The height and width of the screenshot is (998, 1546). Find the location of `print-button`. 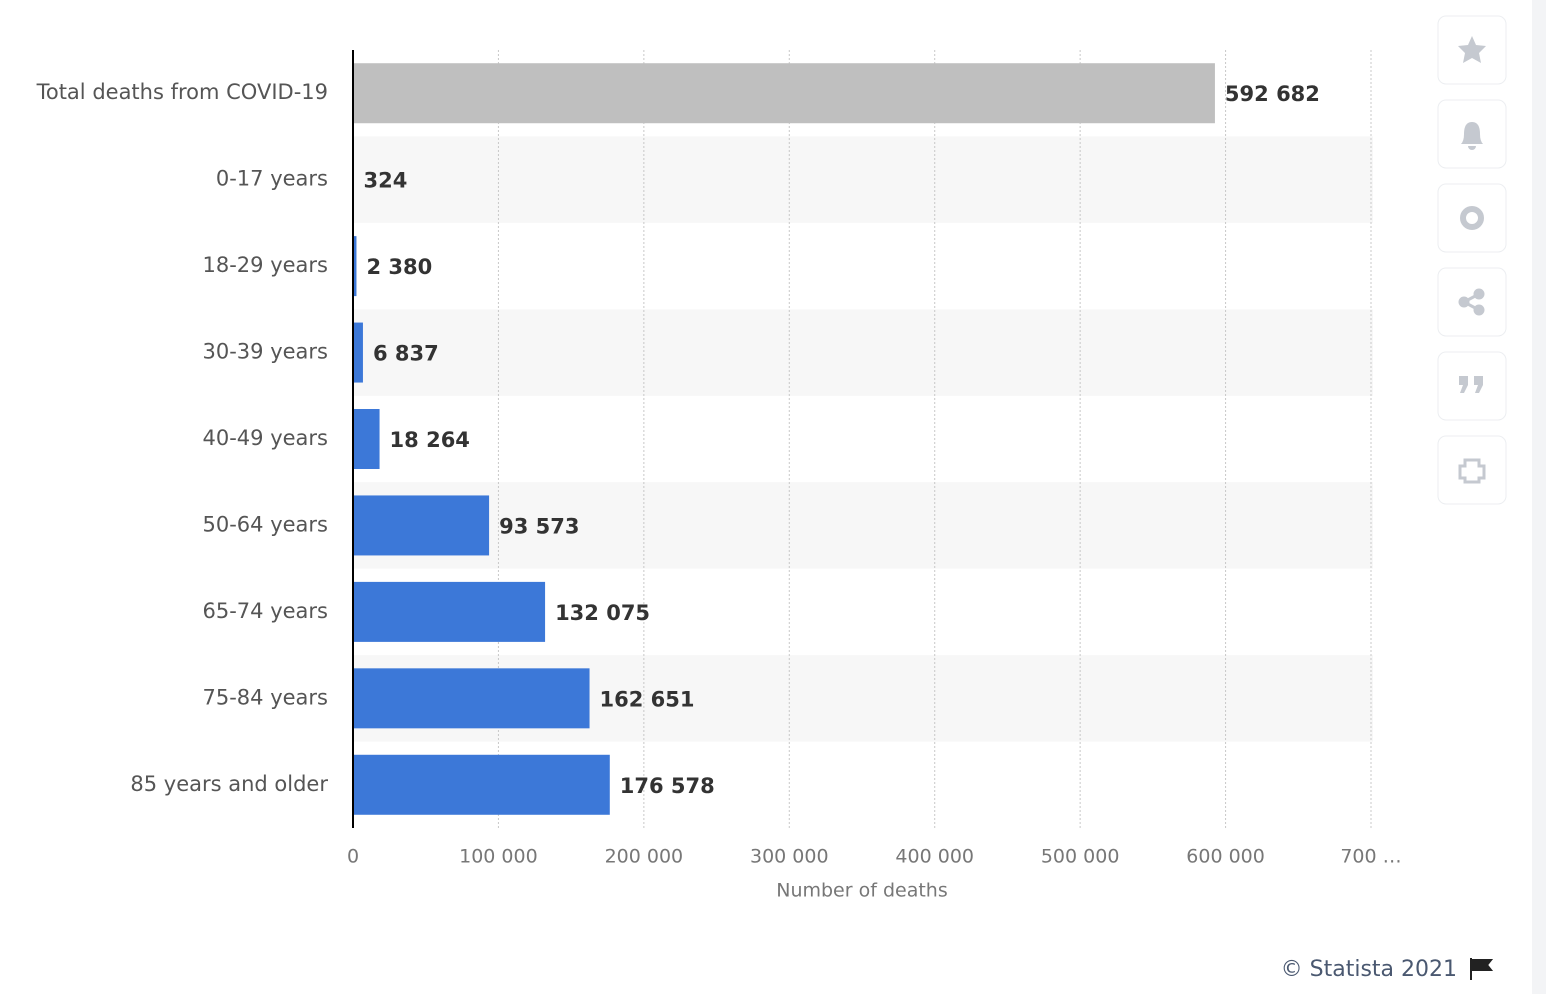

print-button is located at coordinates (1472, 470).